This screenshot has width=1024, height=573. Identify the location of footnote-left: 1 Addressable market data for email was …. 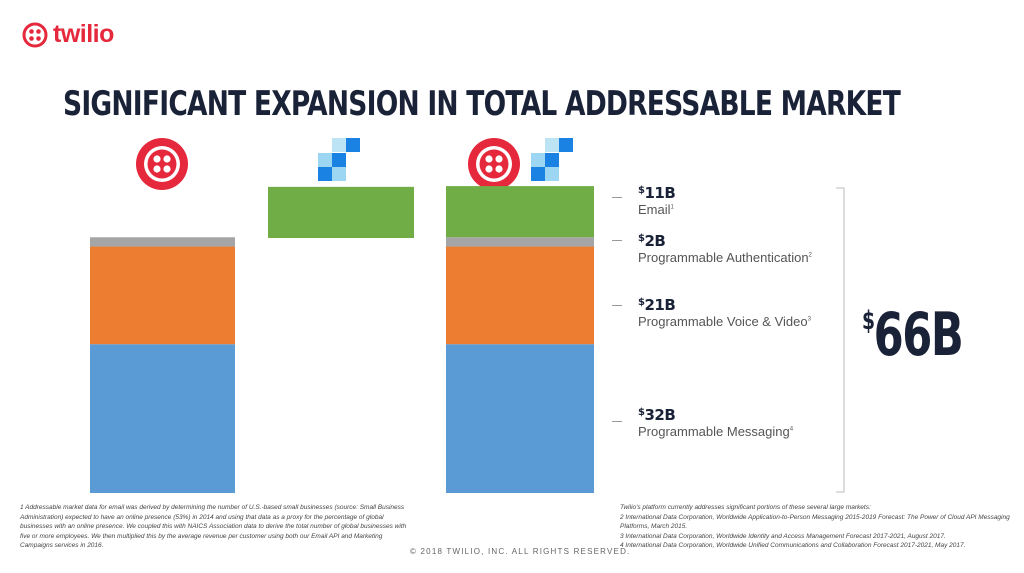
(213, 527).